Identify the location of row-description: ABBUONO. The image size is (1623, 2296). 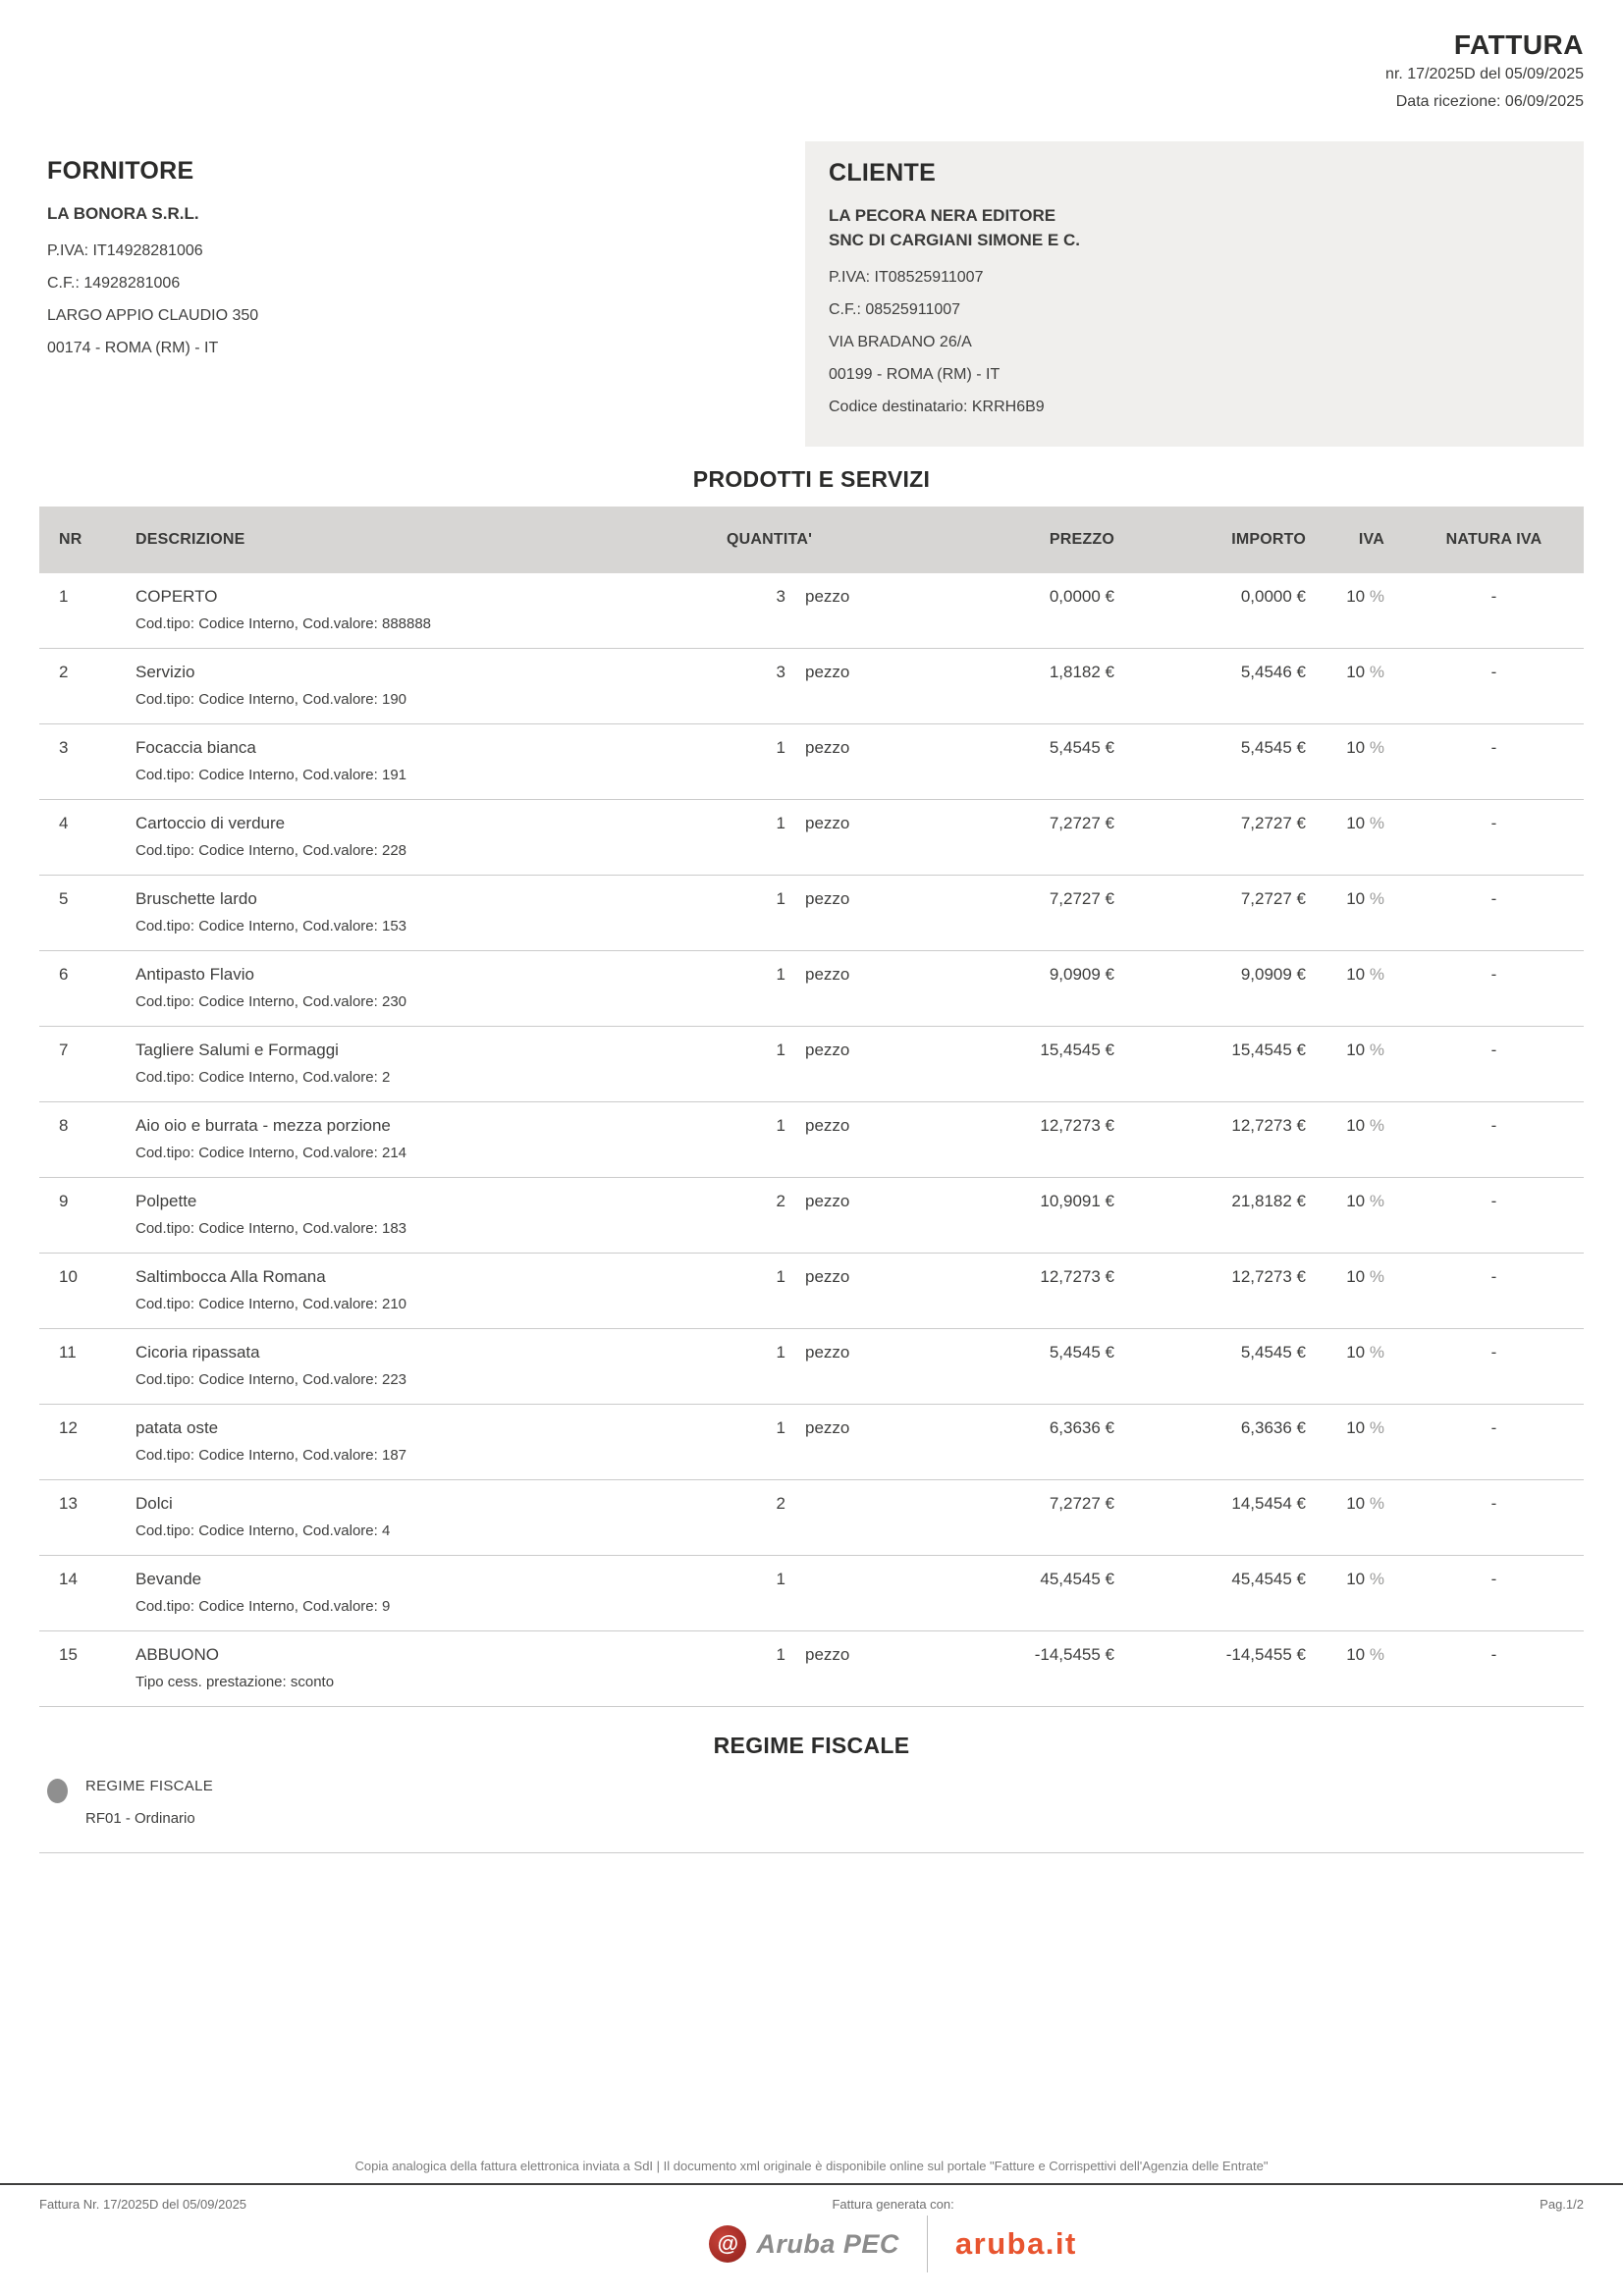
(177, 1654).